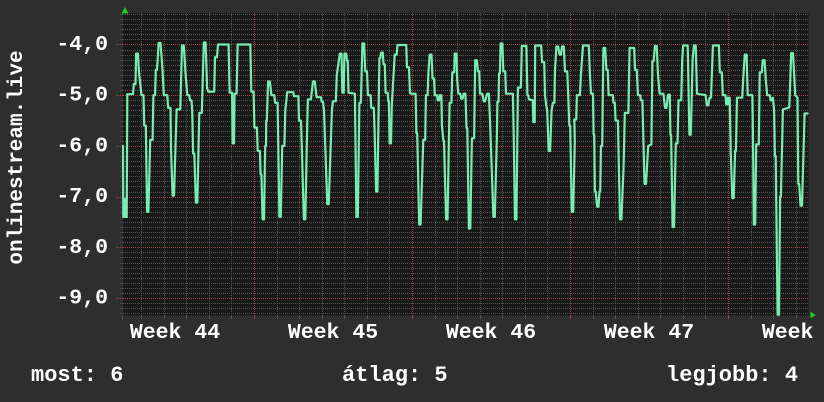 Image resolution: width=824 pixels, height=402 pixels. What do you see at coordinates (77, 375) in the screenshot?
I see `svg-text: most: 6` at bounding box center [77, 375].